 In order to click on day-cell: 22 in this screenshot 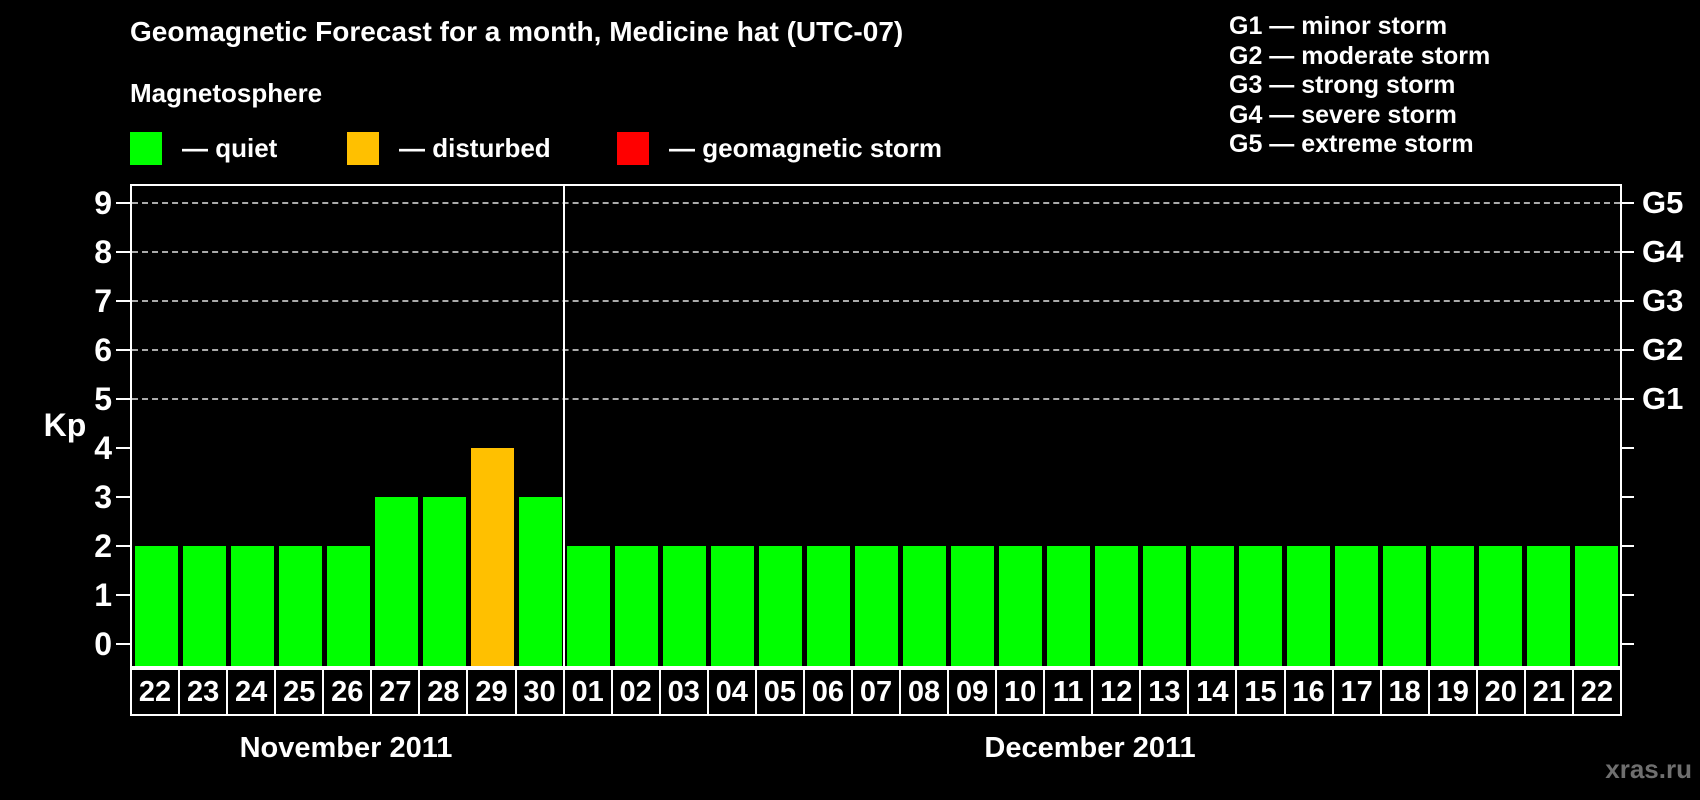, I will do `click(1596, 692)`.